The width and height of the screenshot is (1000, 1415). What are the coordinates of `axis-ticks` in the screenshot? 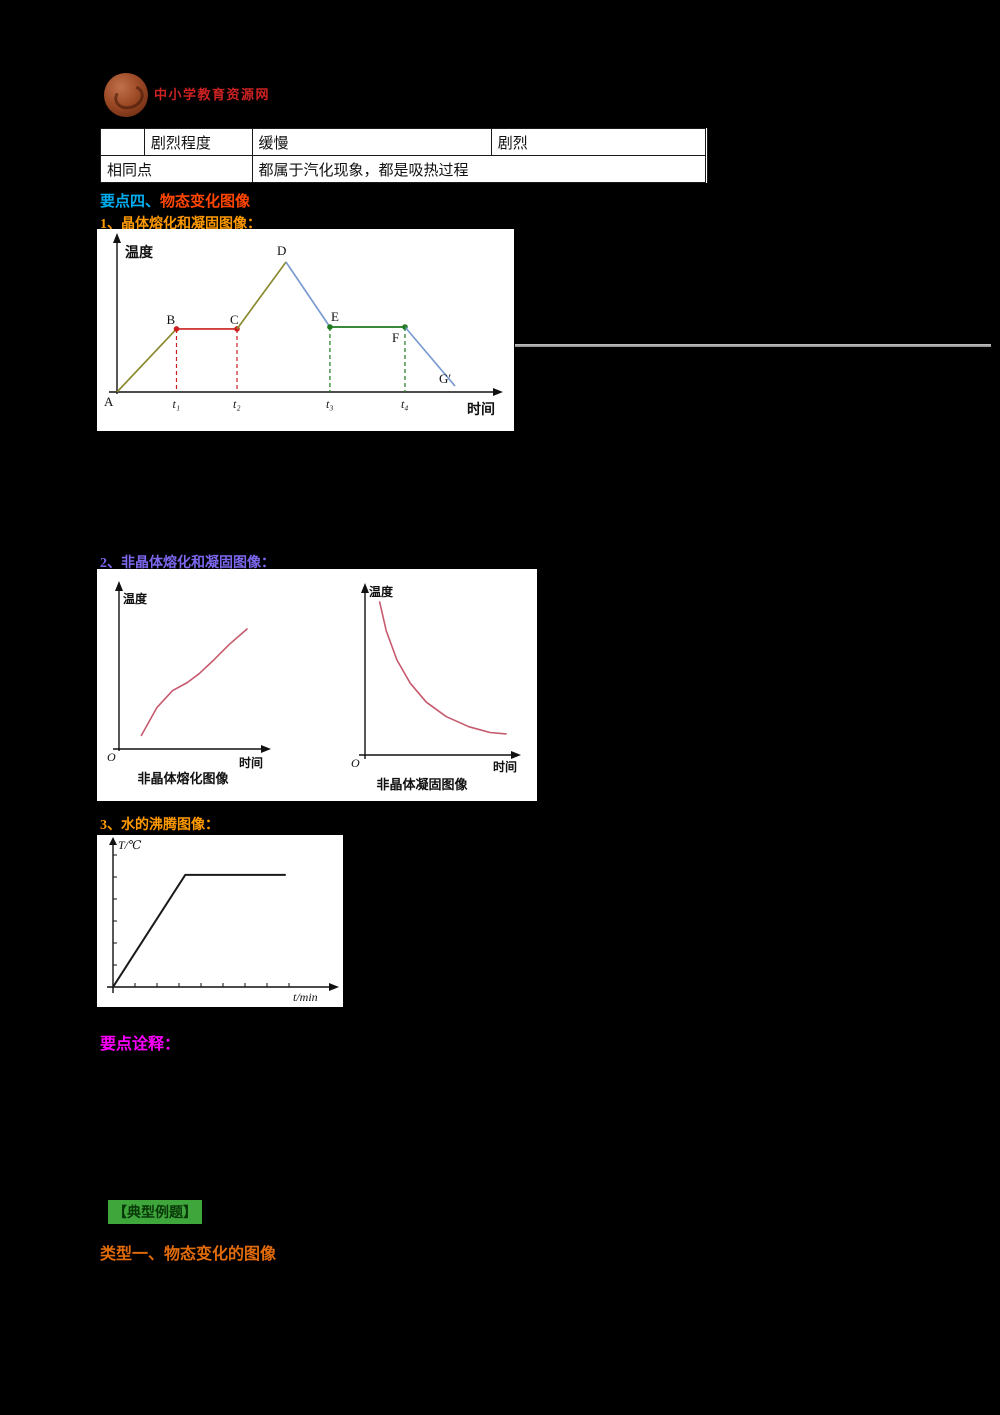 It's located at (201, 920).